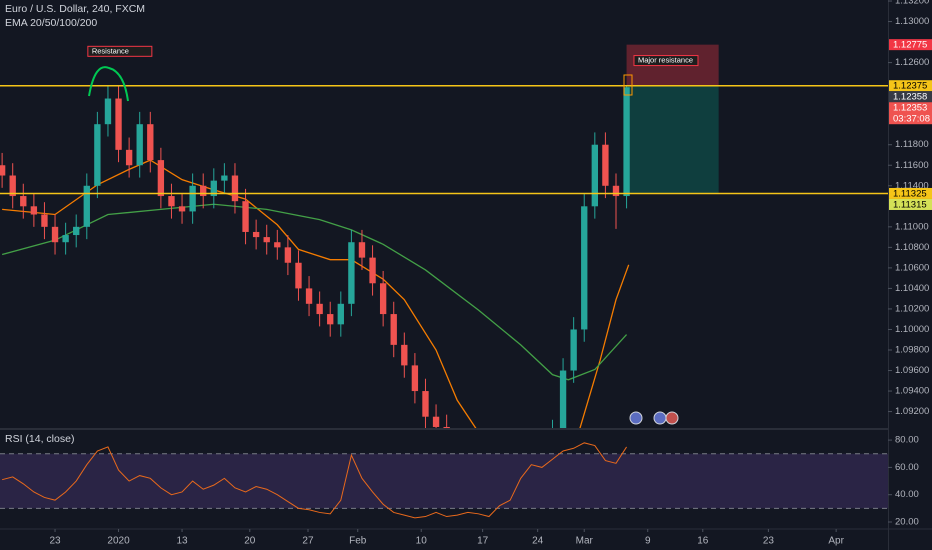 This screenshot has width=932, height=550. Describe the element at coordinates (911, 119) in the screenshot. I see `countdown: 03:37:08` at that location.